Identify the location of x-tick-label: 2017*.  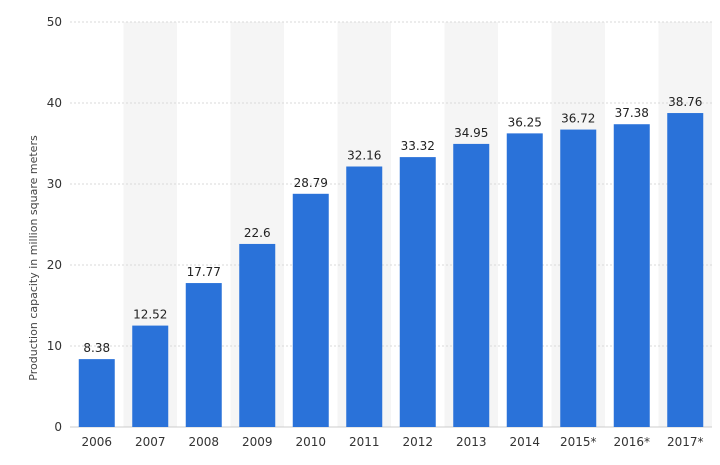
(685, 442).